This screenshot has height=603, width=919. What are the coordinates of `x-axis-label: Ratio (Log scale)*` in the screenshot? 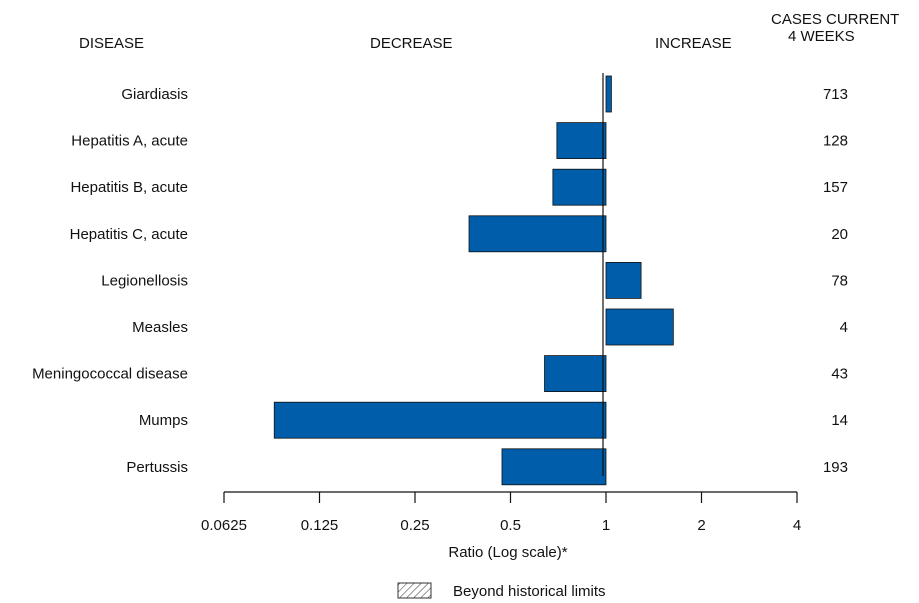 It's located at (507, 552).